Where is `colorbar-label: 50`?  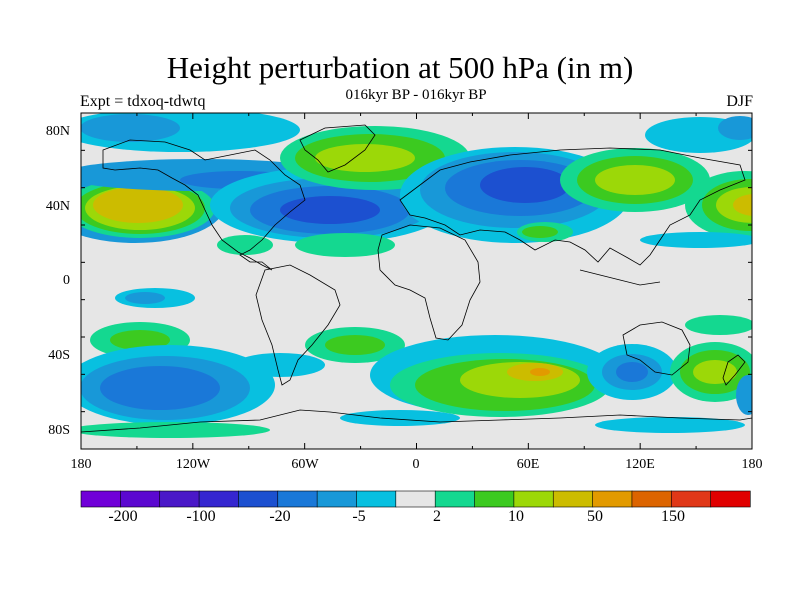 colorbar-label: 50 is located at coordinates (595, 516).